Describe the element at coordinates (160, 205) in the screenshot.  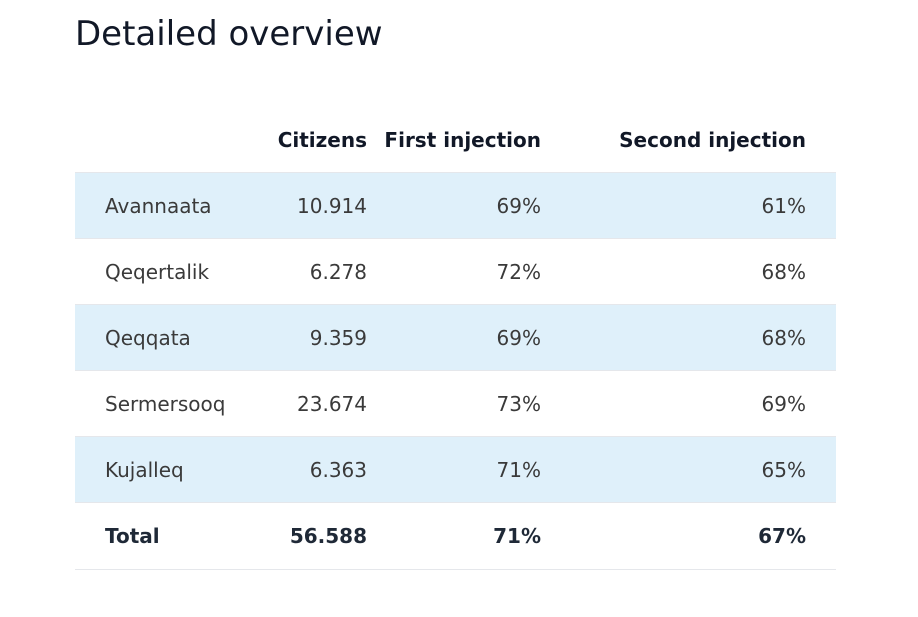
I see `region-cell: Avannaata` at that location.